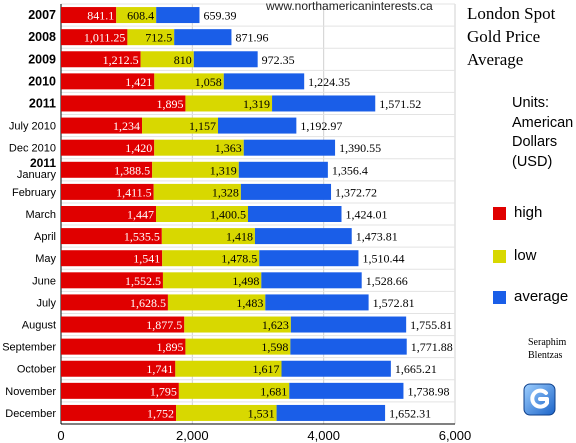  I want to click on category-label: November, so click(30, 392).